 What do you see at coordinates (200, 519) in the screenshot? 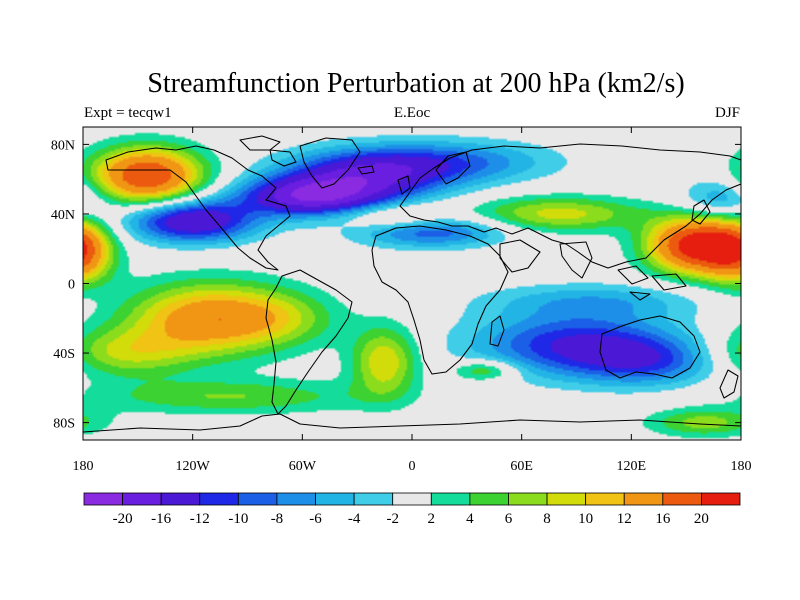
I see `colorbar-label: -12` at bounding box center [200, 519].